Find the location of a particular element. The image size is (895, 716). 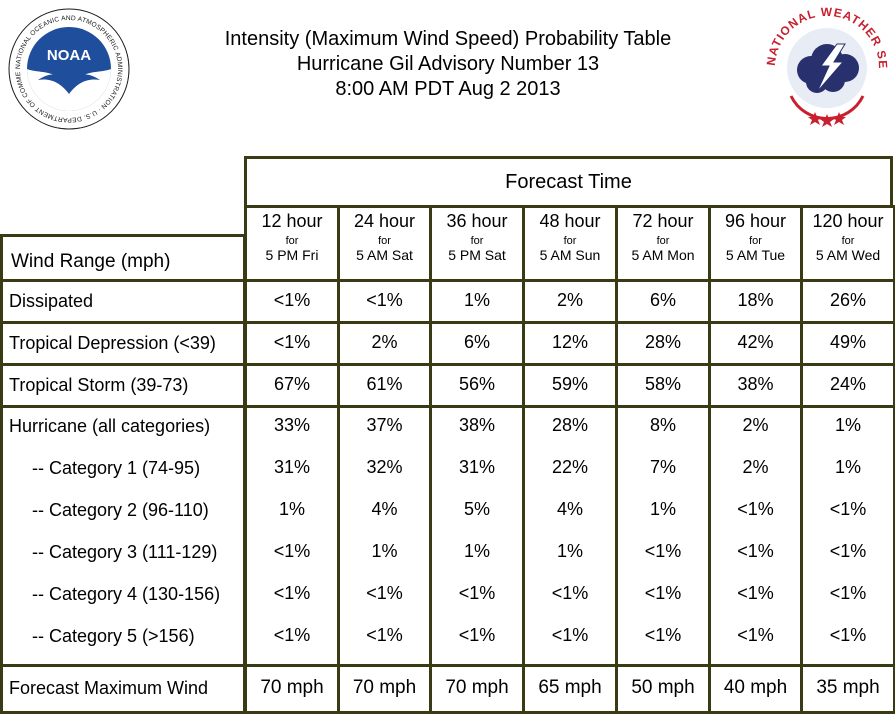

table-cell-value: 31% is located at coordinates (477, 467).